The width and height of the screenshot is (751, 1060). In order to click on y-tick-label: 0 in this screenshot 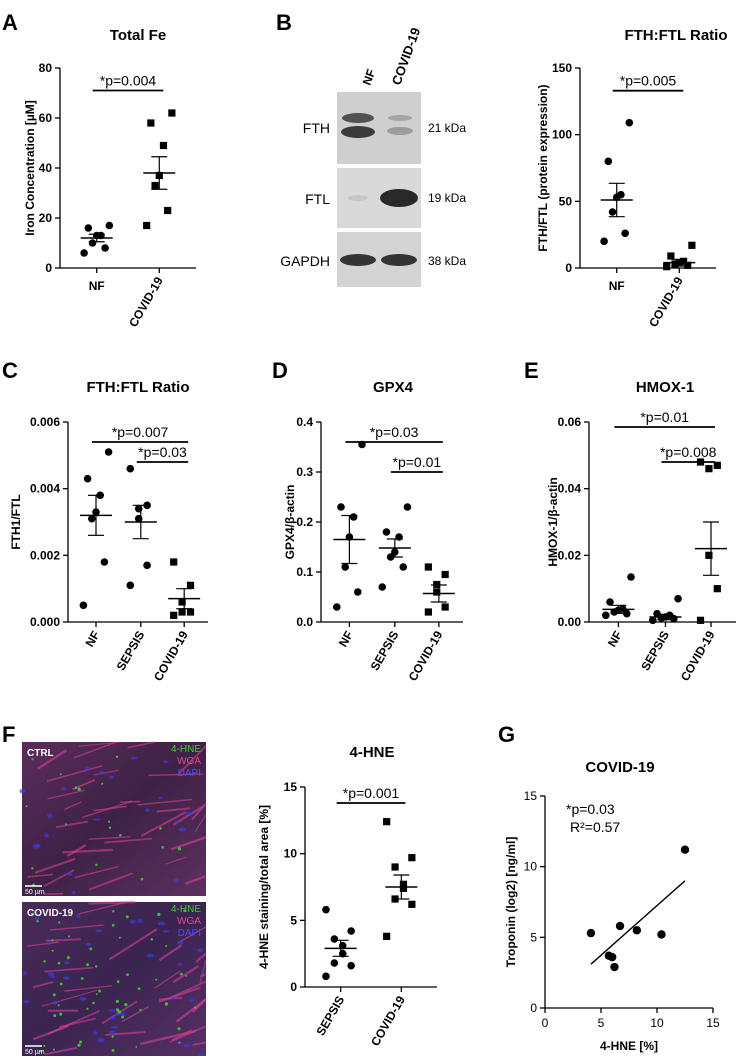, I will do `click(293, 987)`.